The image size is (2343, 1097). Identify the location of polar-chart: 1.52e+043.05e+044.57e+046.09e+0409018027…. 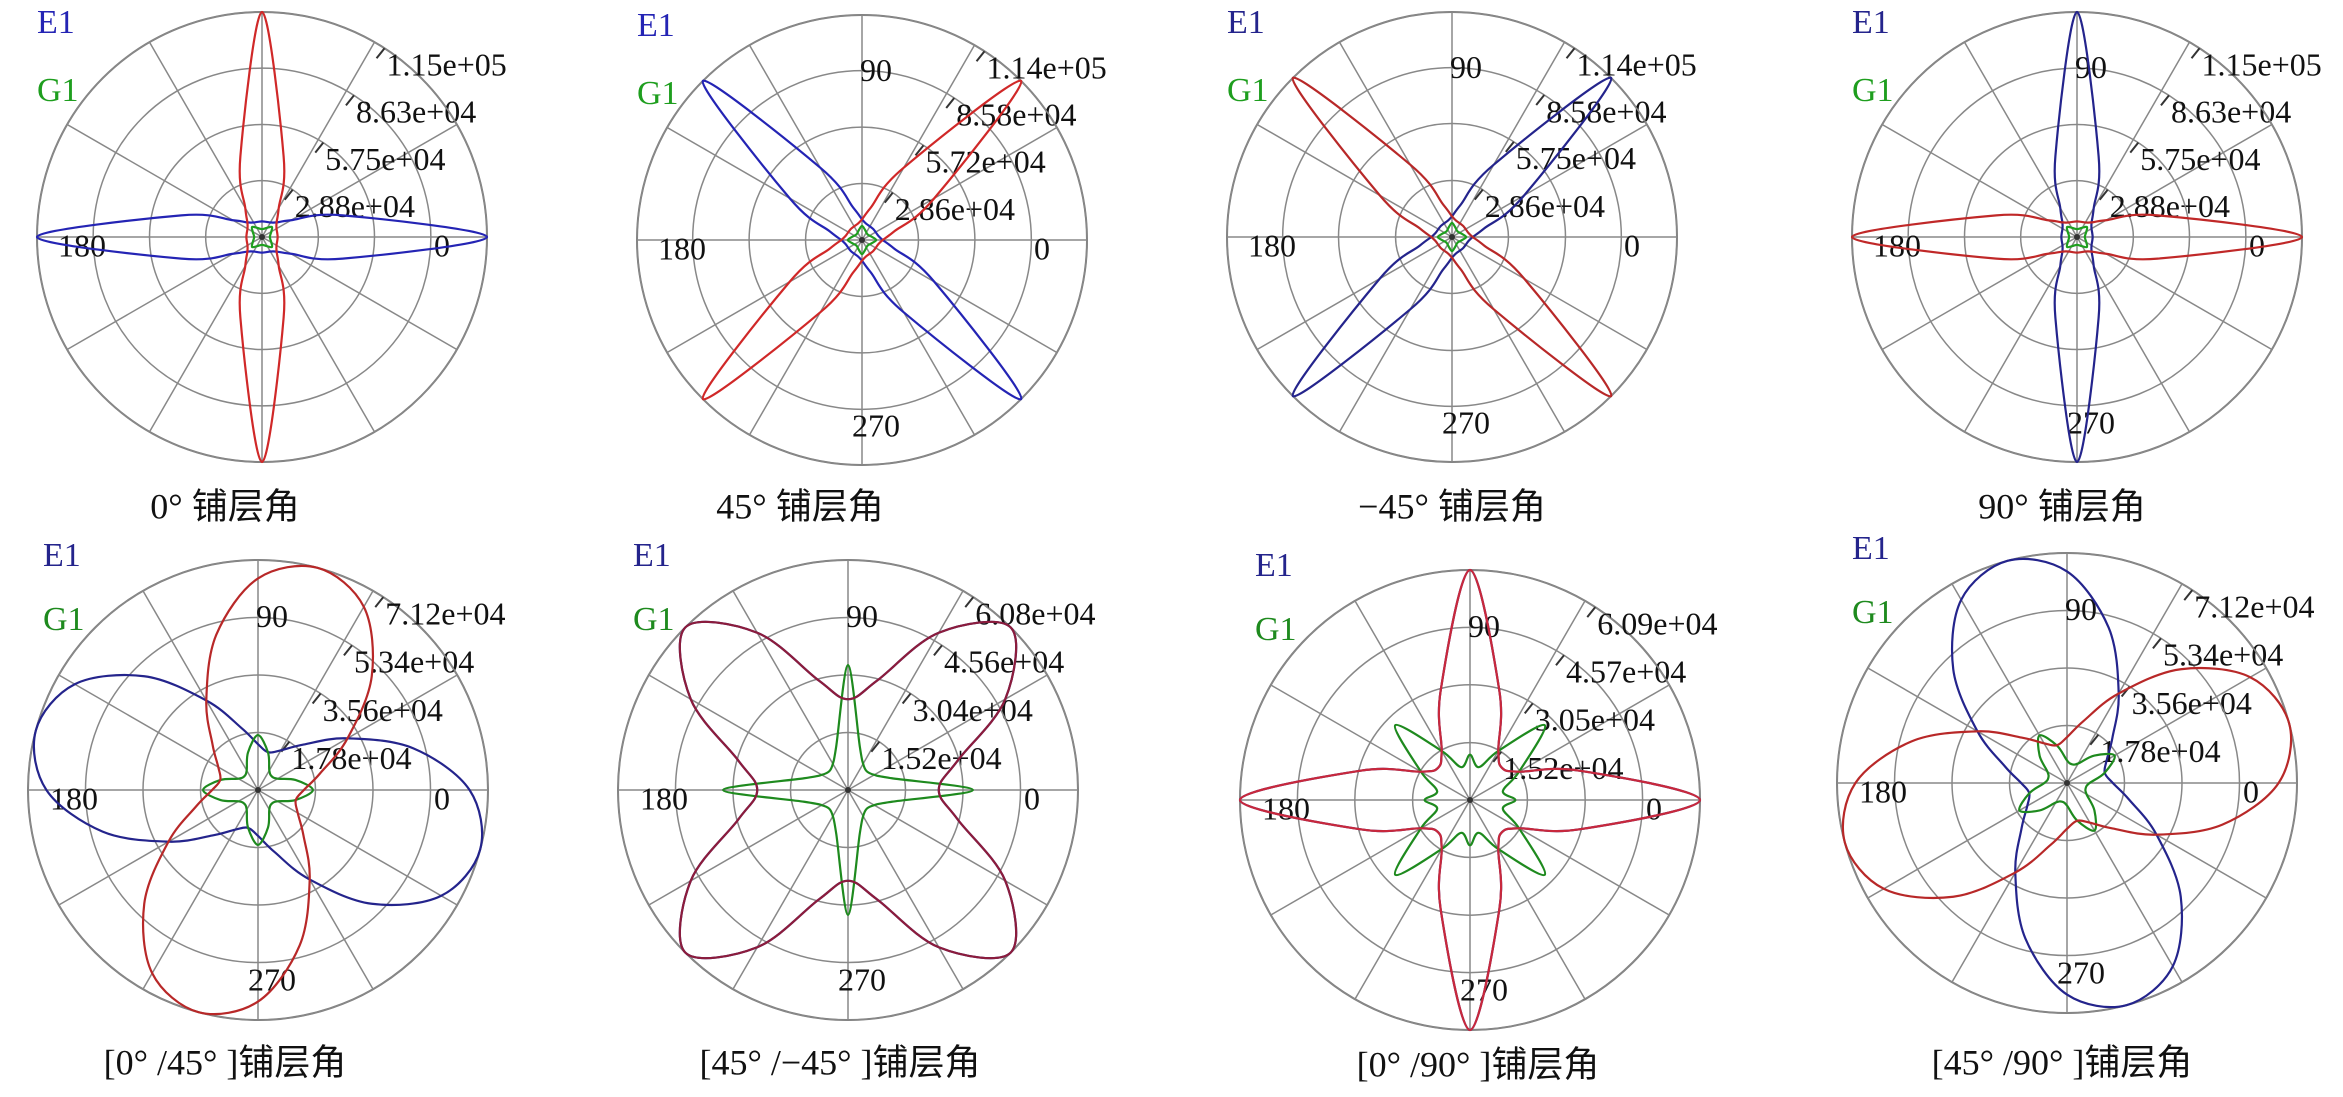
(1478, 815).